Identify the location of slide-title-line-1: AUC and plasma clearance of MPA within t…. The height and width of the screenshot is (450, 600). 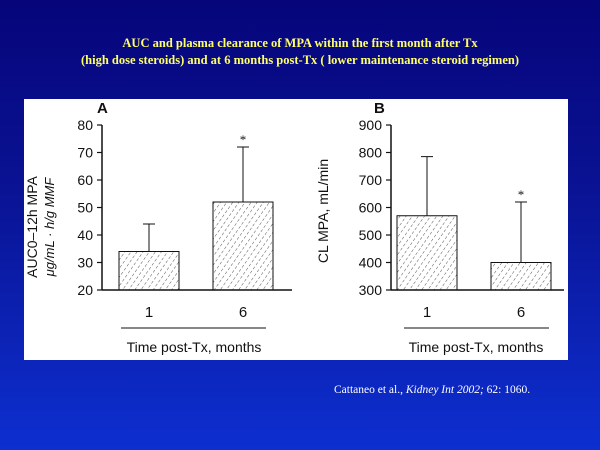
(300, 43).